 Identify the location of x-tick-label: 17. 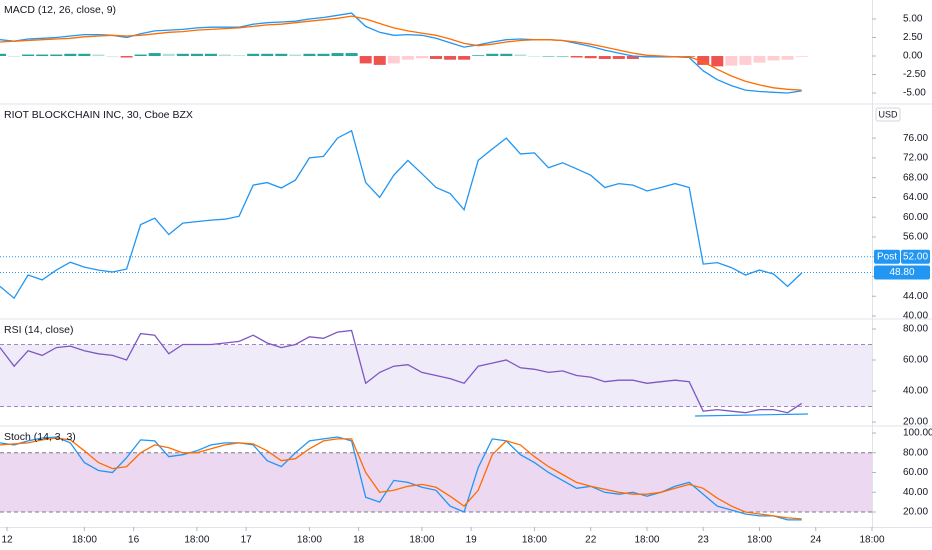
(247, 540).